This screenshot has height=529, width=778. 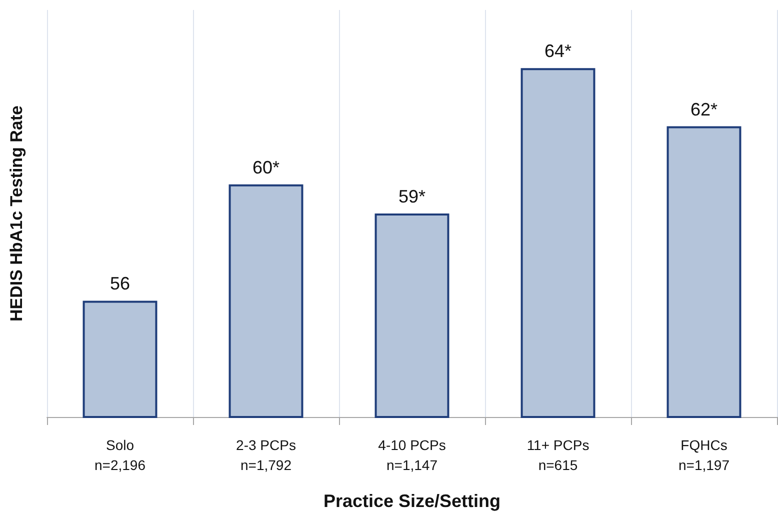 I want to click on y-axis-title: HEDIS HbA1c Testing Rate, so click(x=16, y=213).